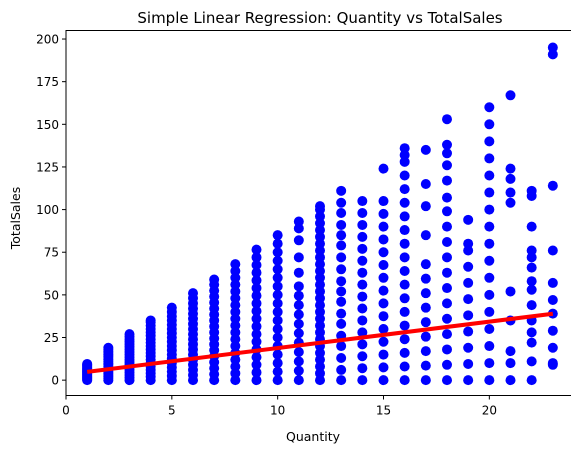  Describe the element at coordinates (51, 253) in the screenshot. I see `y-tick-label: 75` at that location.